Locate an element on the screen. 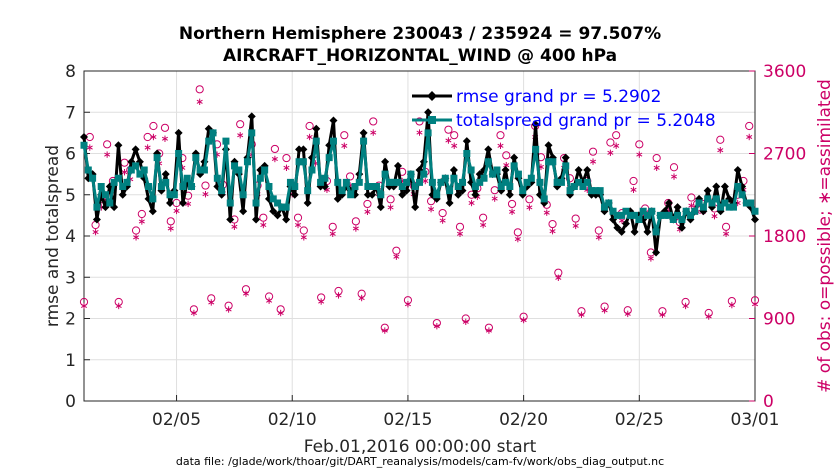 This screenshot has width=840, height=473. y-axis-ticks: 0 1 2 3 4 5 6 7 8 is located at coordinates (77, 237).